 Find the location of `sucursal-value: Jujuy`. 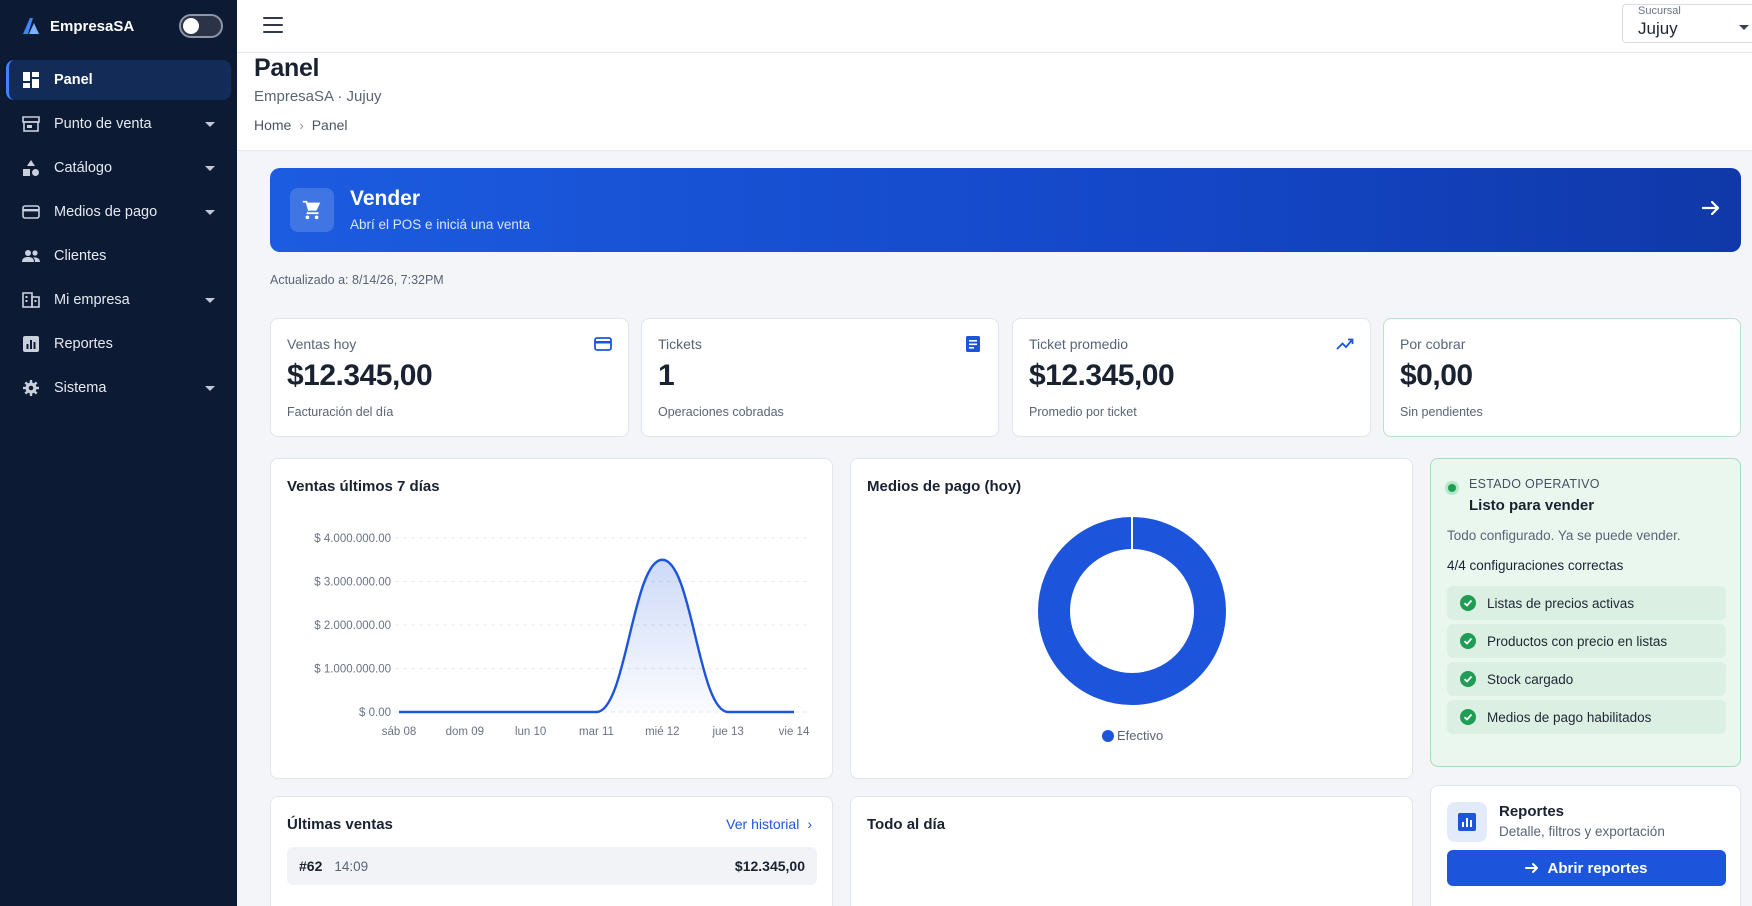

sucursal-value: Jujuy is located at coordinates (1658, 28).